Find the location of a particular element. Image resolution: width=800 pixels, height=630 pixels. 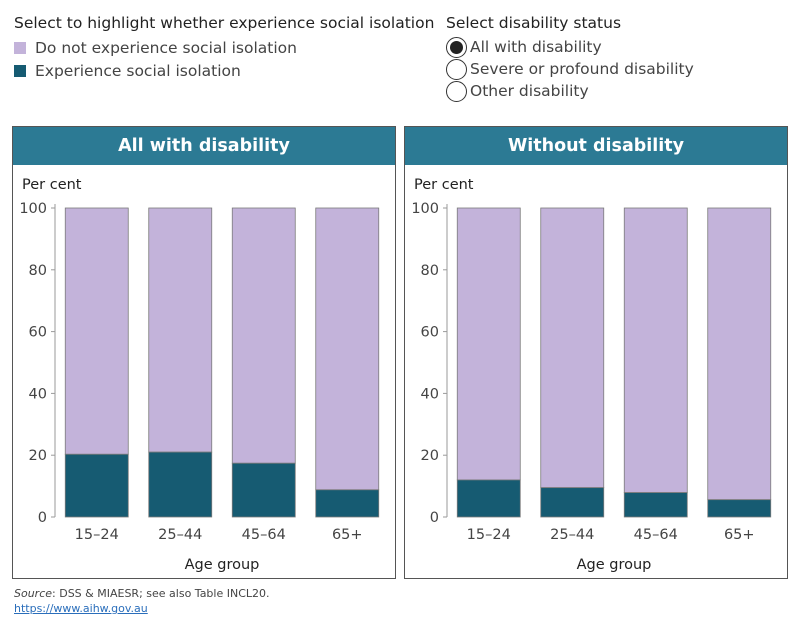

status-title: Select disability status is located at coordinates (534, 23).